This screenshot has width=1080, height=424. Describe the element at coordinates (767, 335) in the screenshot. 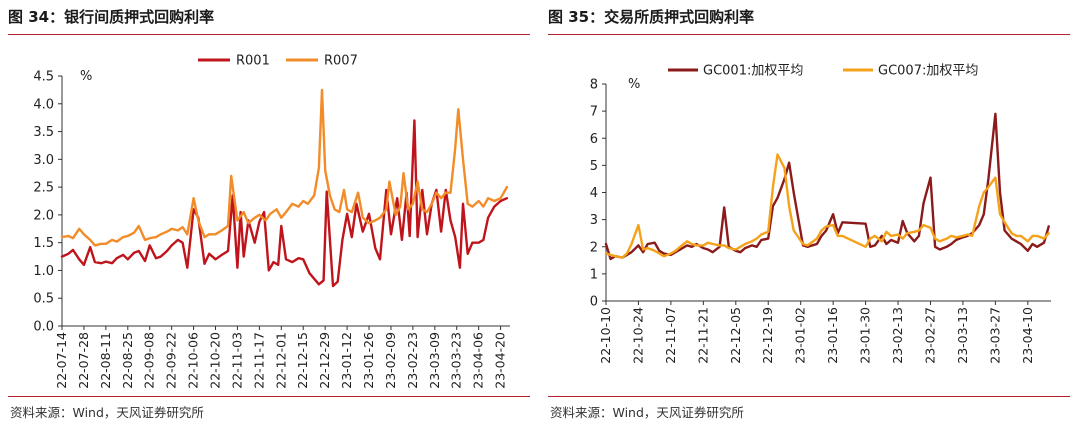

I see `x-tick-label: 22-12-19` at that location.